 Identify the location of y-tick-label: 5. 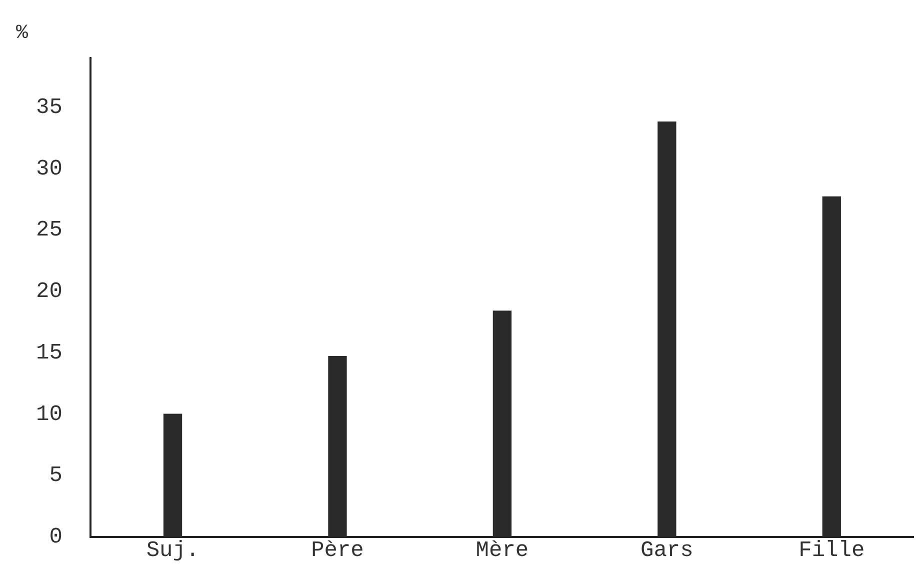
(55, 475).